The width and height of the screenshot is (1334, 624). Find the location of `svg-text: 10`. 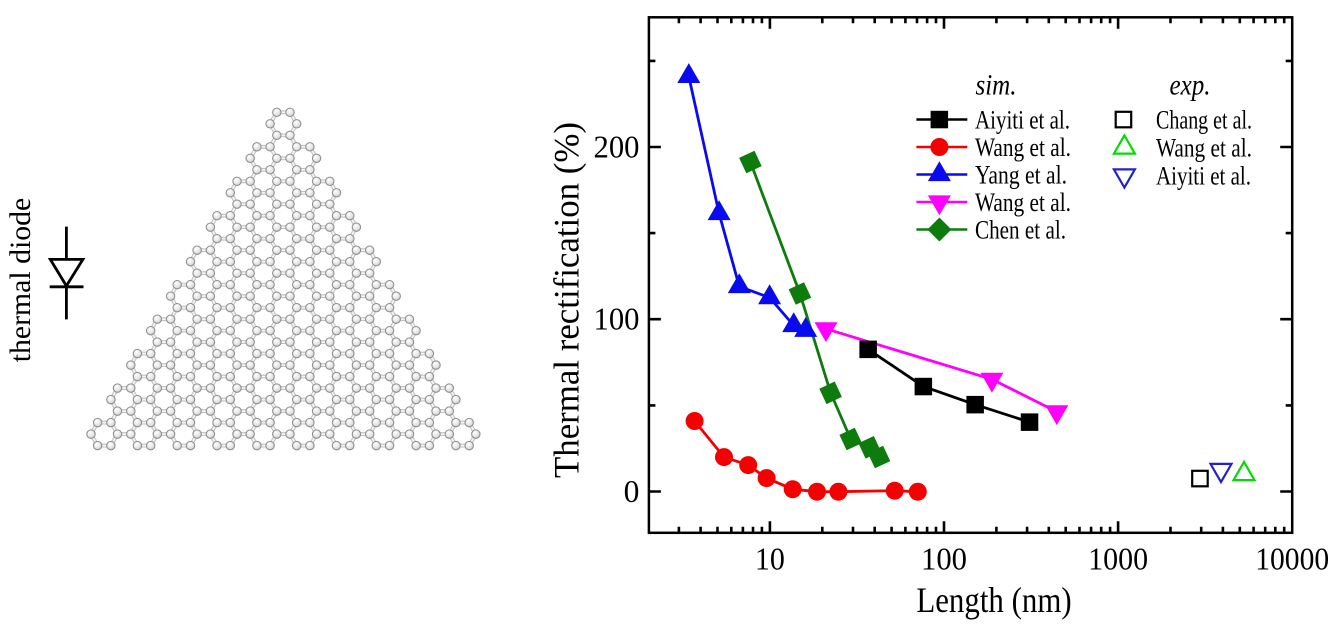

svg-text: 10 is located at coordinates (770, 559).